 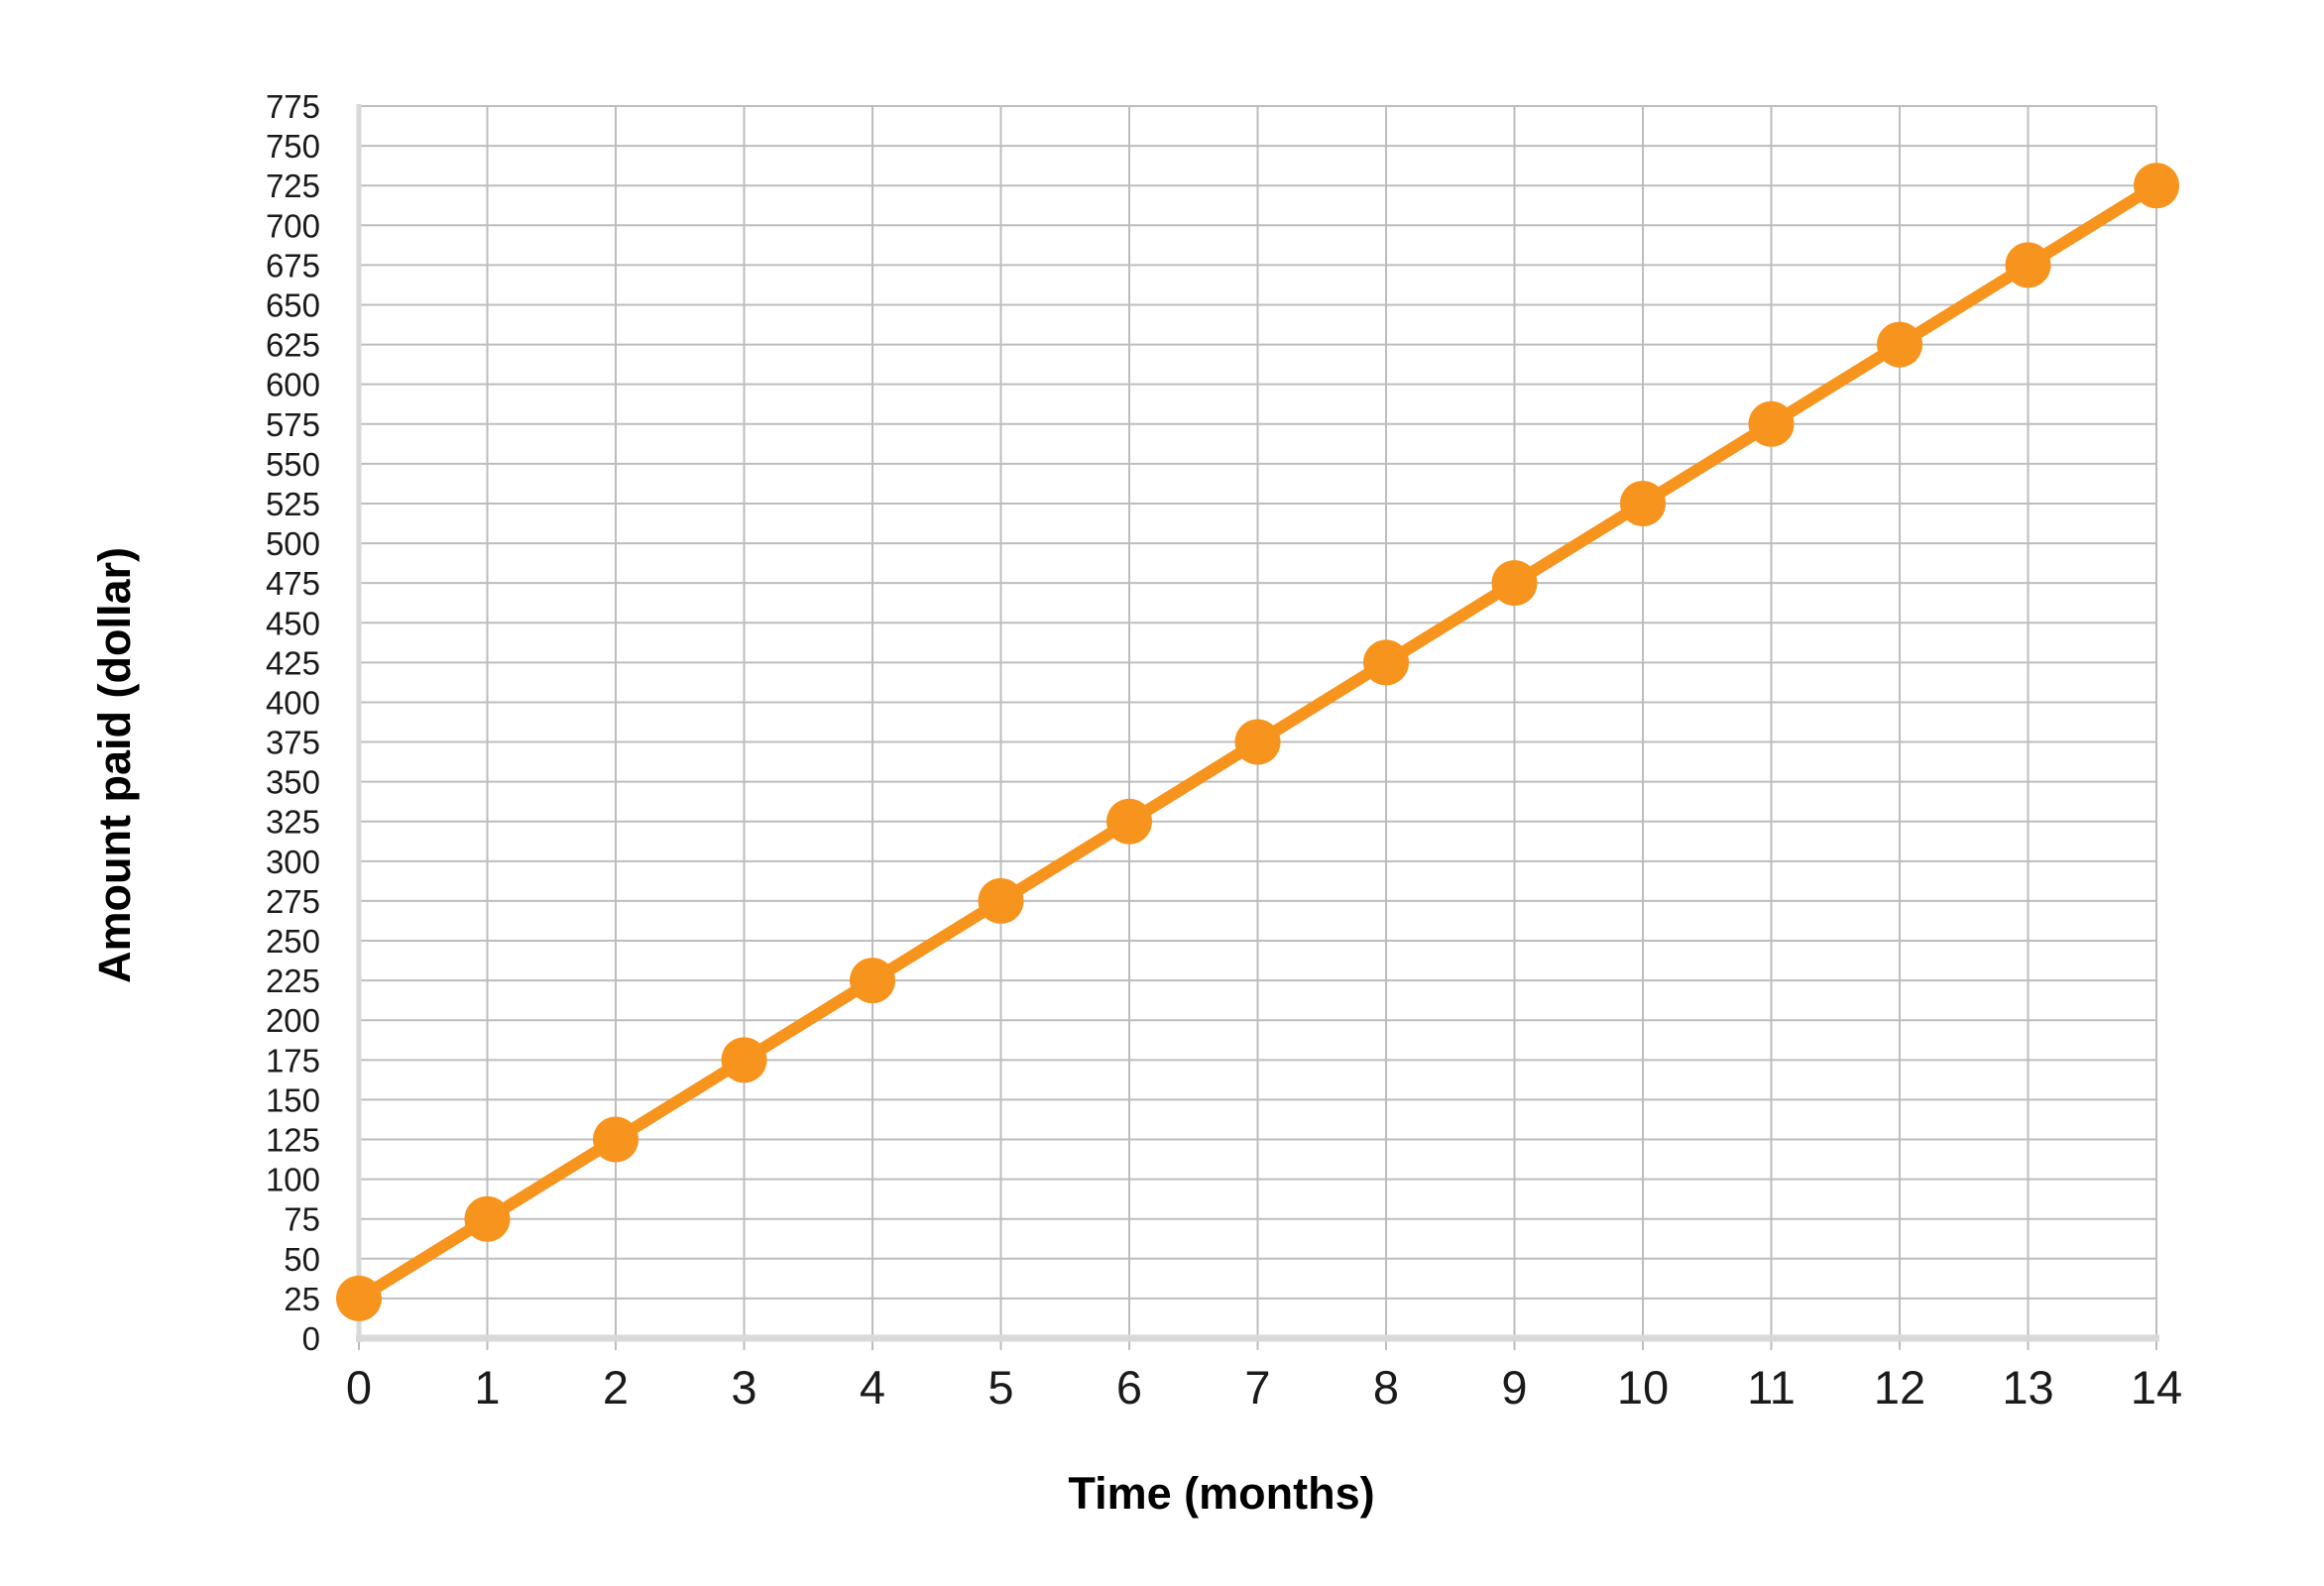 I want to click on y-tick-label: 350, so click(x=293, y=782).